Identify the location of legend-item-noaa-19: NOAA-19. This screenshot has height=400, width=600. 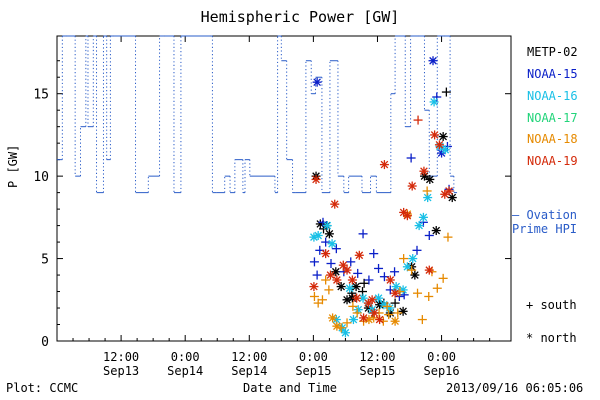
(552, 161).